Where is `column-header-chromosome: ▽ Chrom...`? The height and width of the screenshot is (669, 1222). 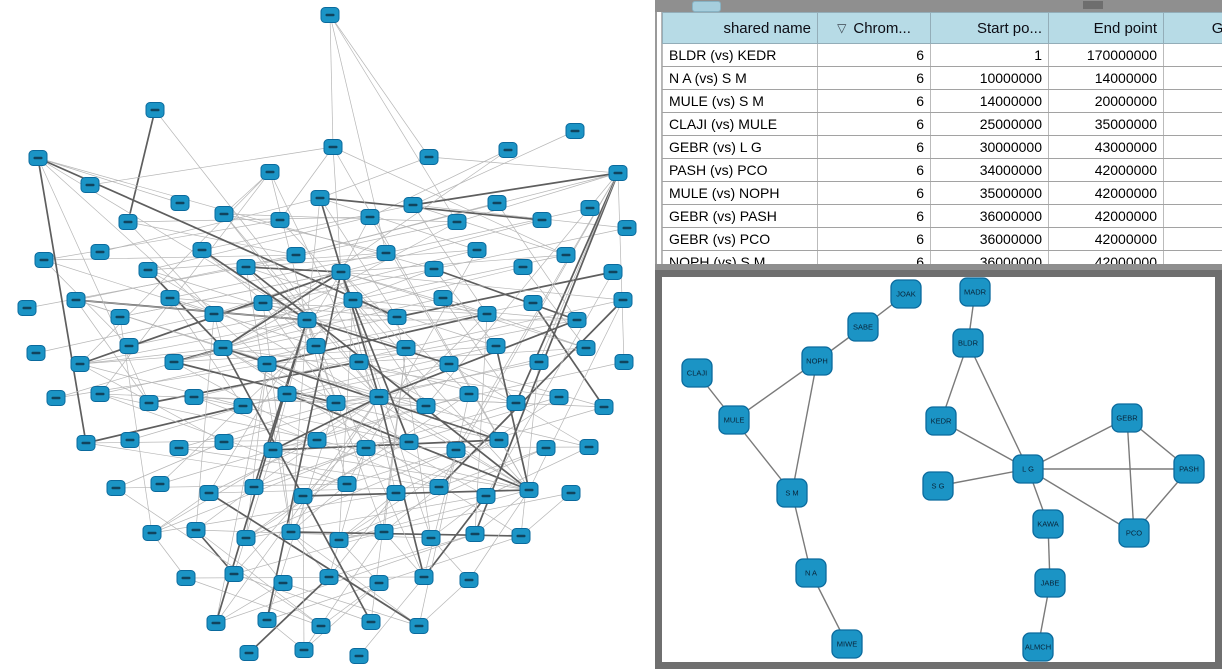
column-header-chromosome: ▽ Chrom... is located at coordinates (874, 28).